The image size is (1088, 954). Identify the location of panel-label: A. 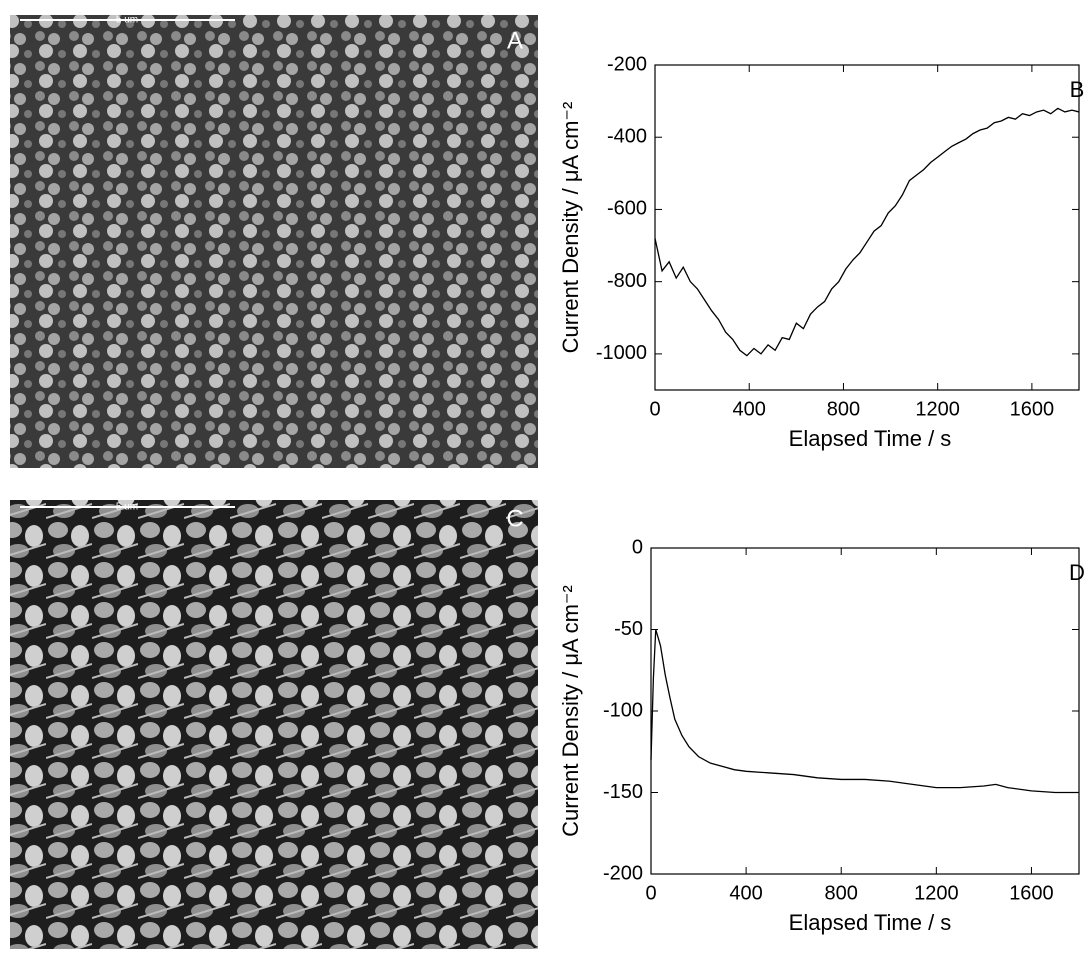
(515, 40).